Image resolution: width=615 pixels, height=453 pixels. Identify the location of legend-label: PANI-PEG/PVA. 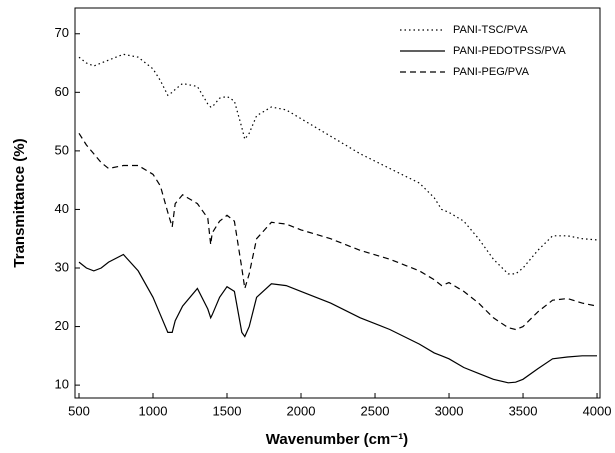
(491, 72).